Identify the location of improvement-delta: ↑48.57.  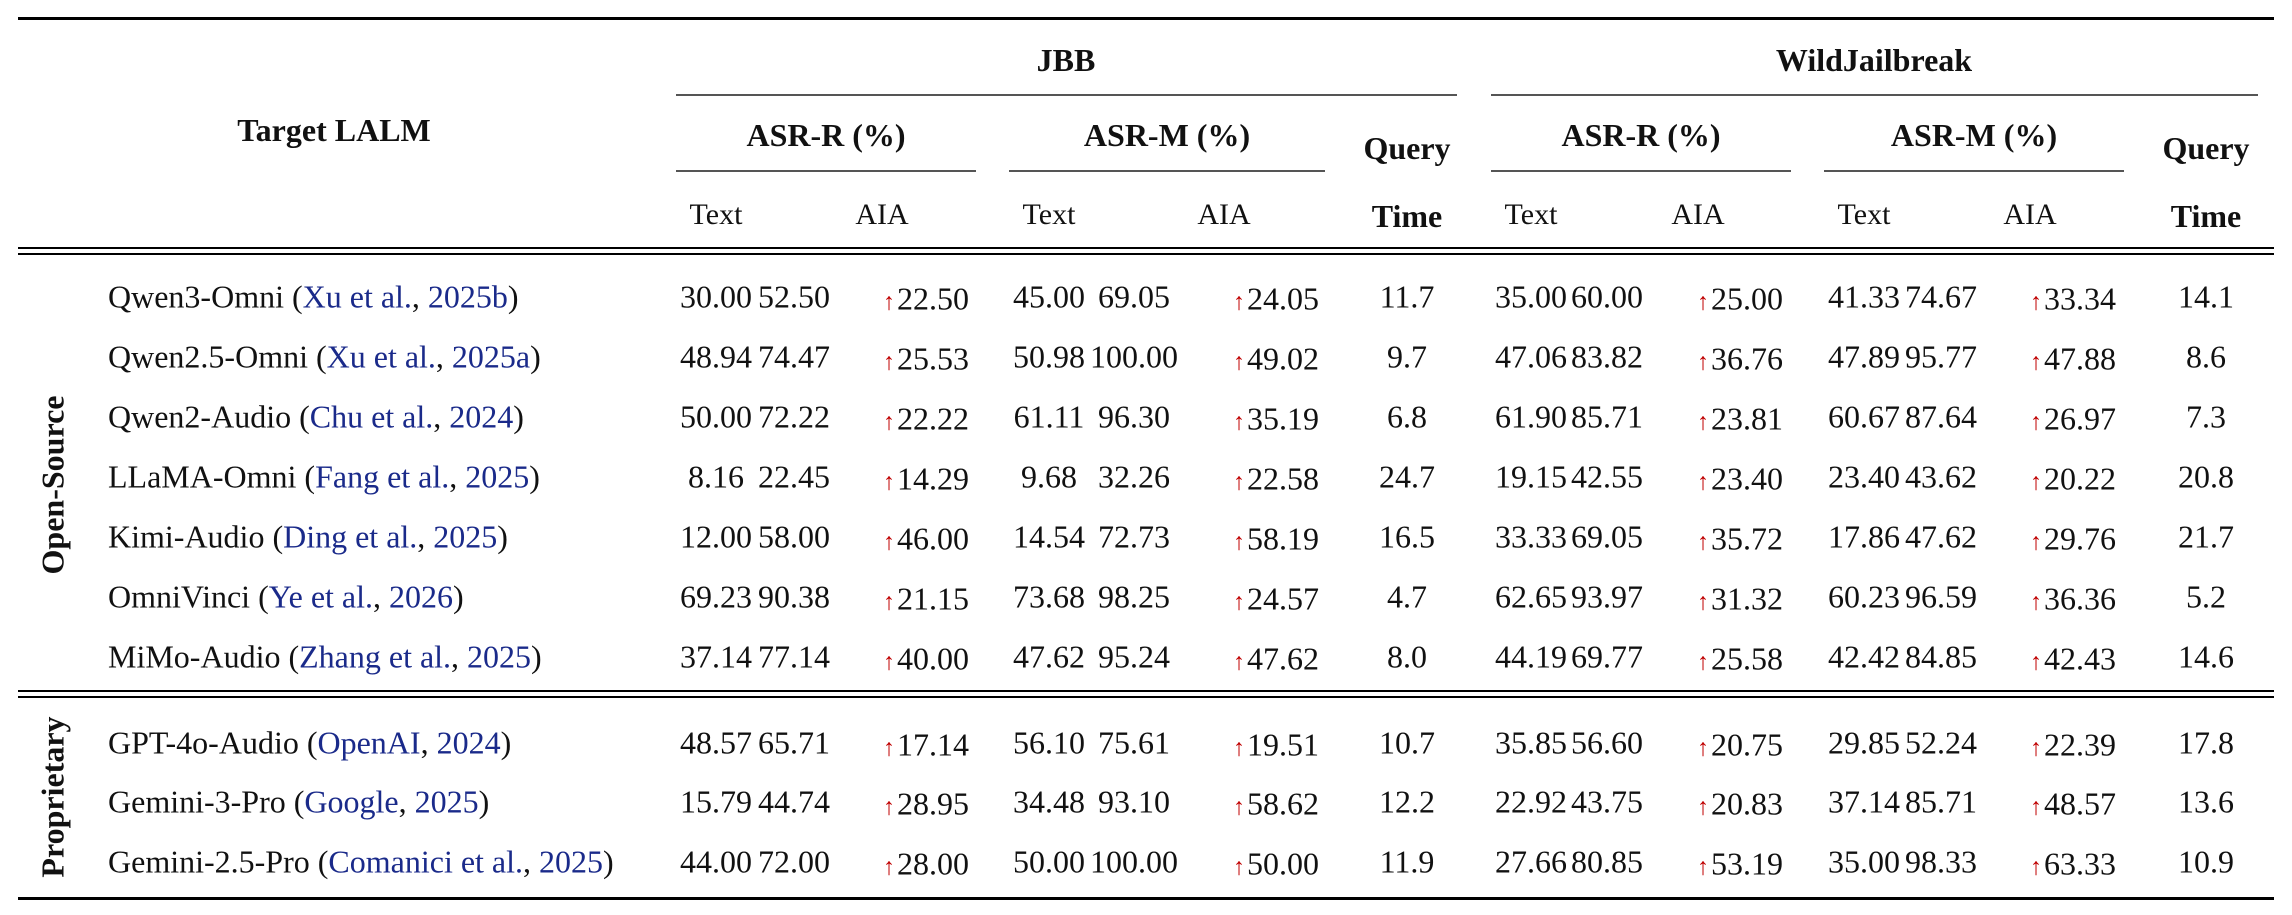
(2073, 804).